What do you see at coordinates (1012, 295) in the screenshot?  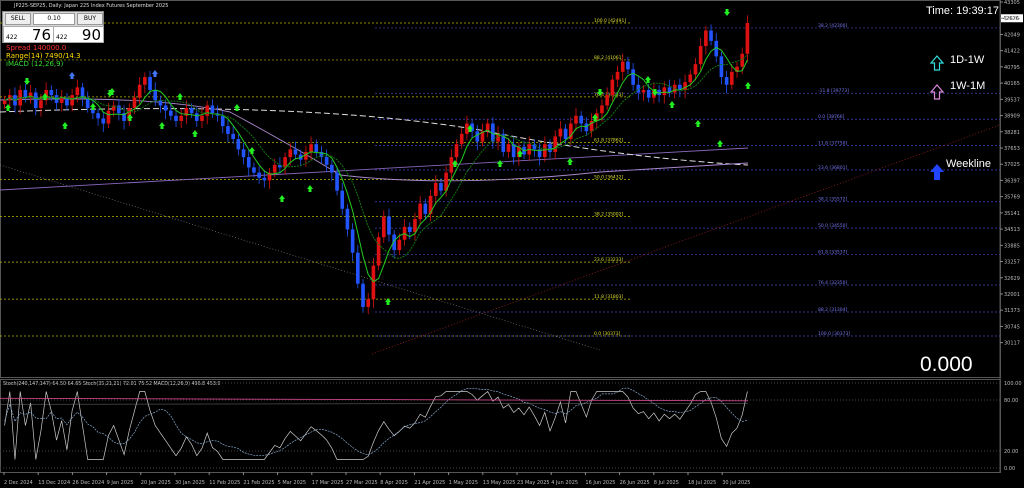 I see `y-tick-label: 32001` at bounding box center [1012, 295].